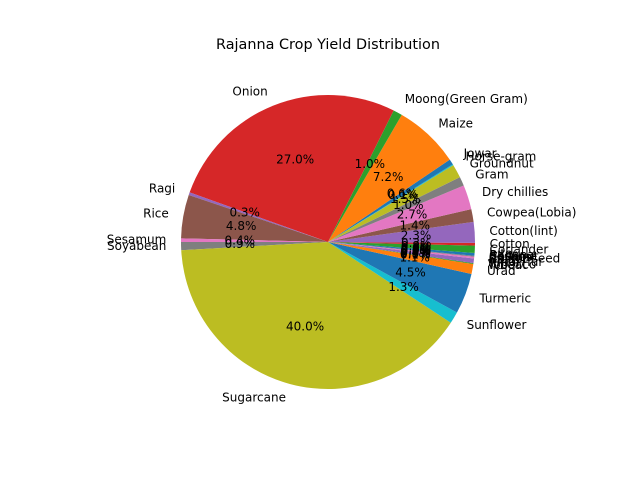  Describe the element at coordinates (412, 215) in the screenshot. I see `slice-percent-dry-chillies: 2.7%` at that location.